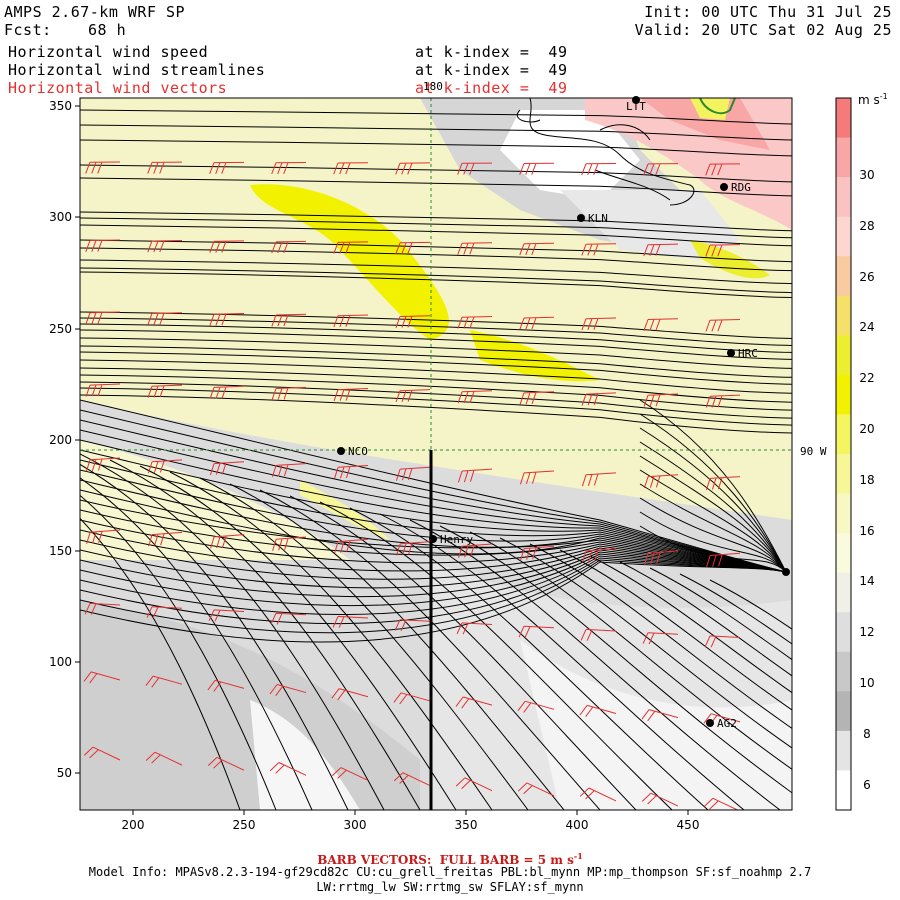 The width and height of the screenshot is (900, 900). What do you see at coordinates (60, 217) in the screenshot?
I see `y-tick-label: 300` at bounding box center [60, 217].